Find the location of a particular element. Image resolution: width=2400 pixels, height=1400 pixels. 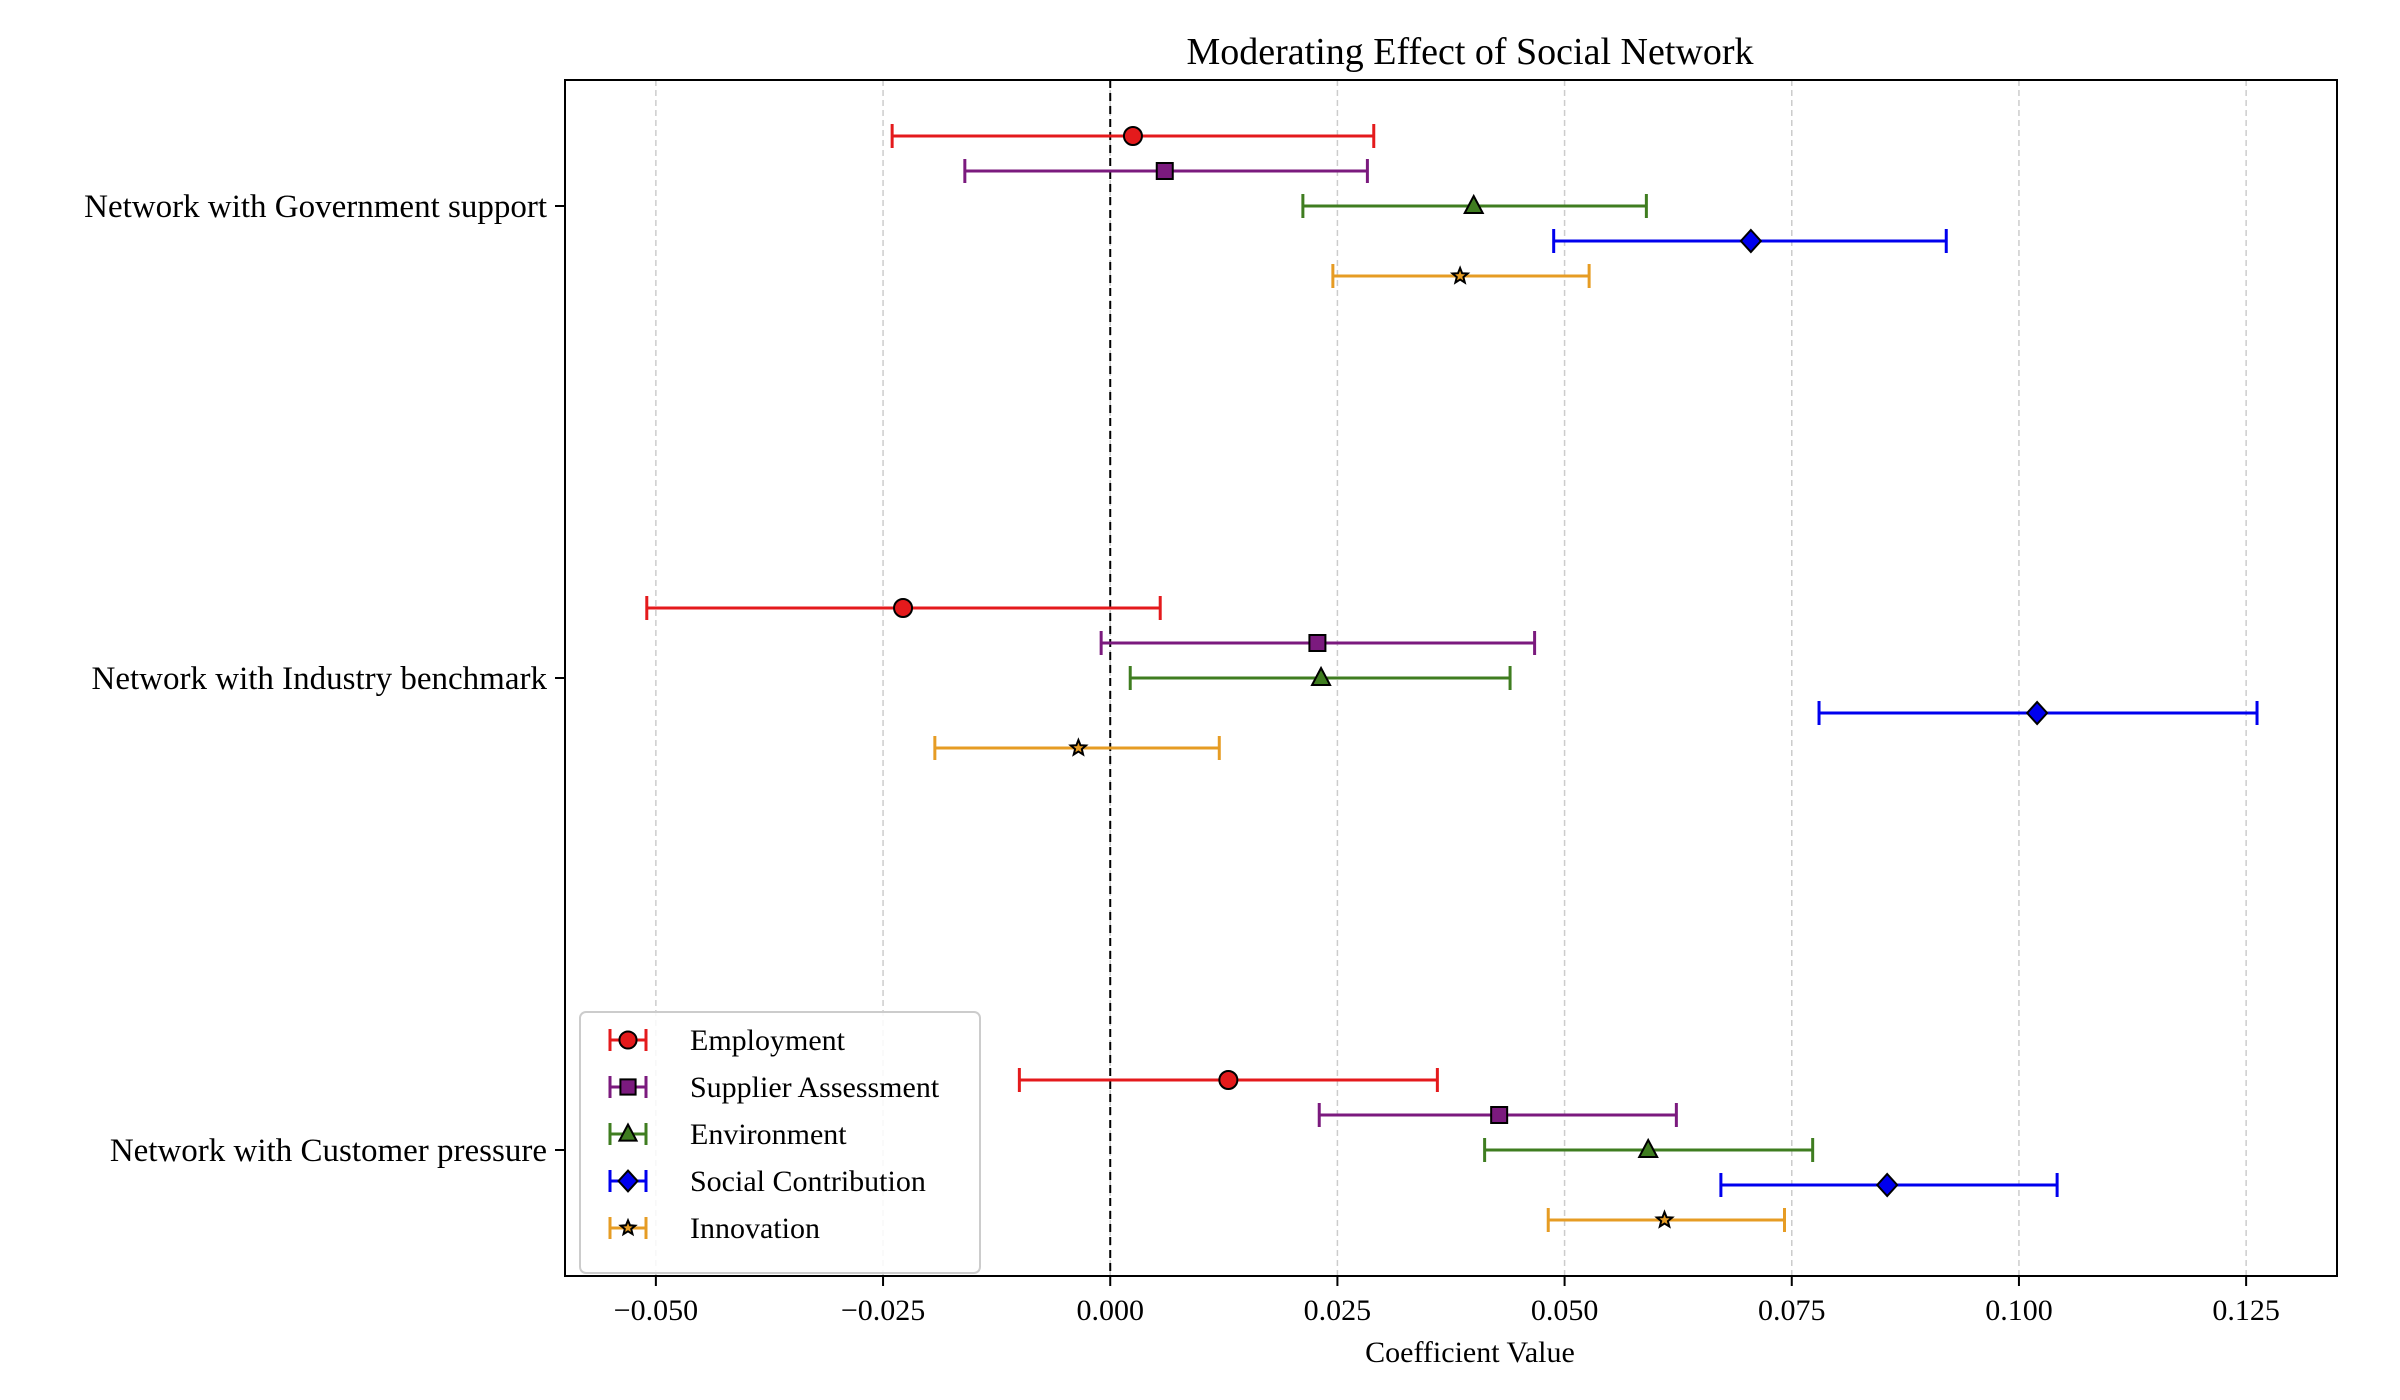

x-tick-label: 0.075 is located at coordinates (1792, 1310).